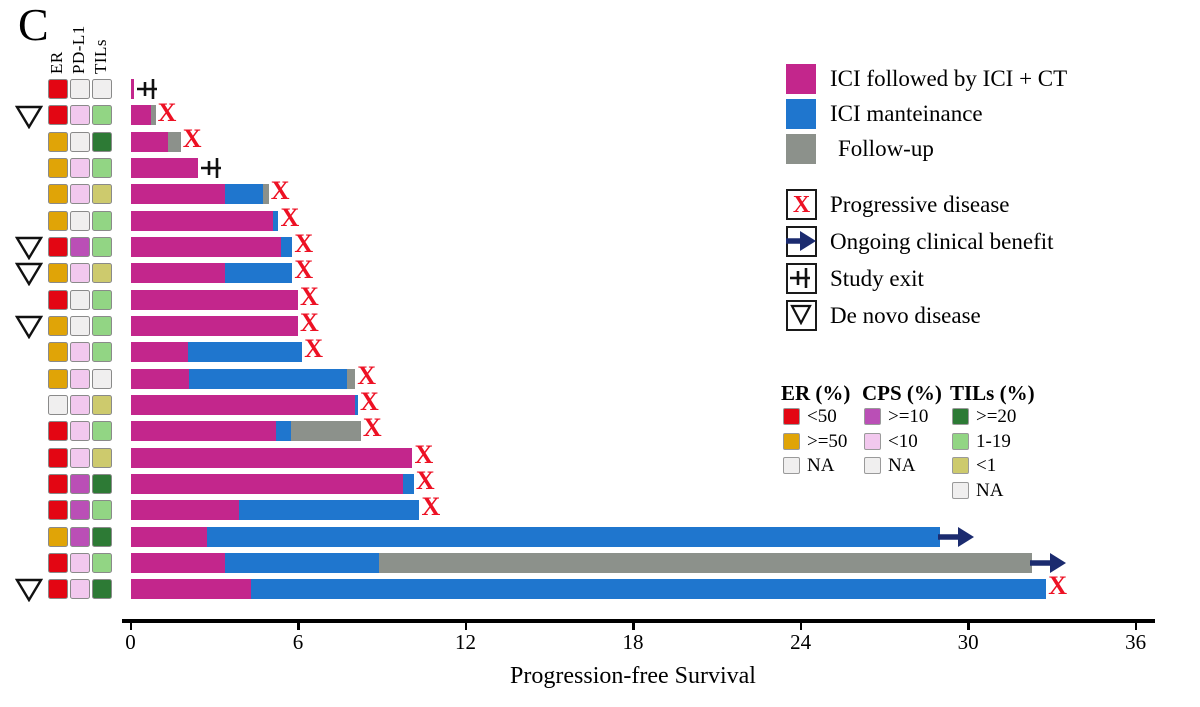 The width and height of the screenshot is (1200, 707). Describe the element at coordinates (801, 114) in the screenshot. I see `legend-swatch-ici_maint` at that location.